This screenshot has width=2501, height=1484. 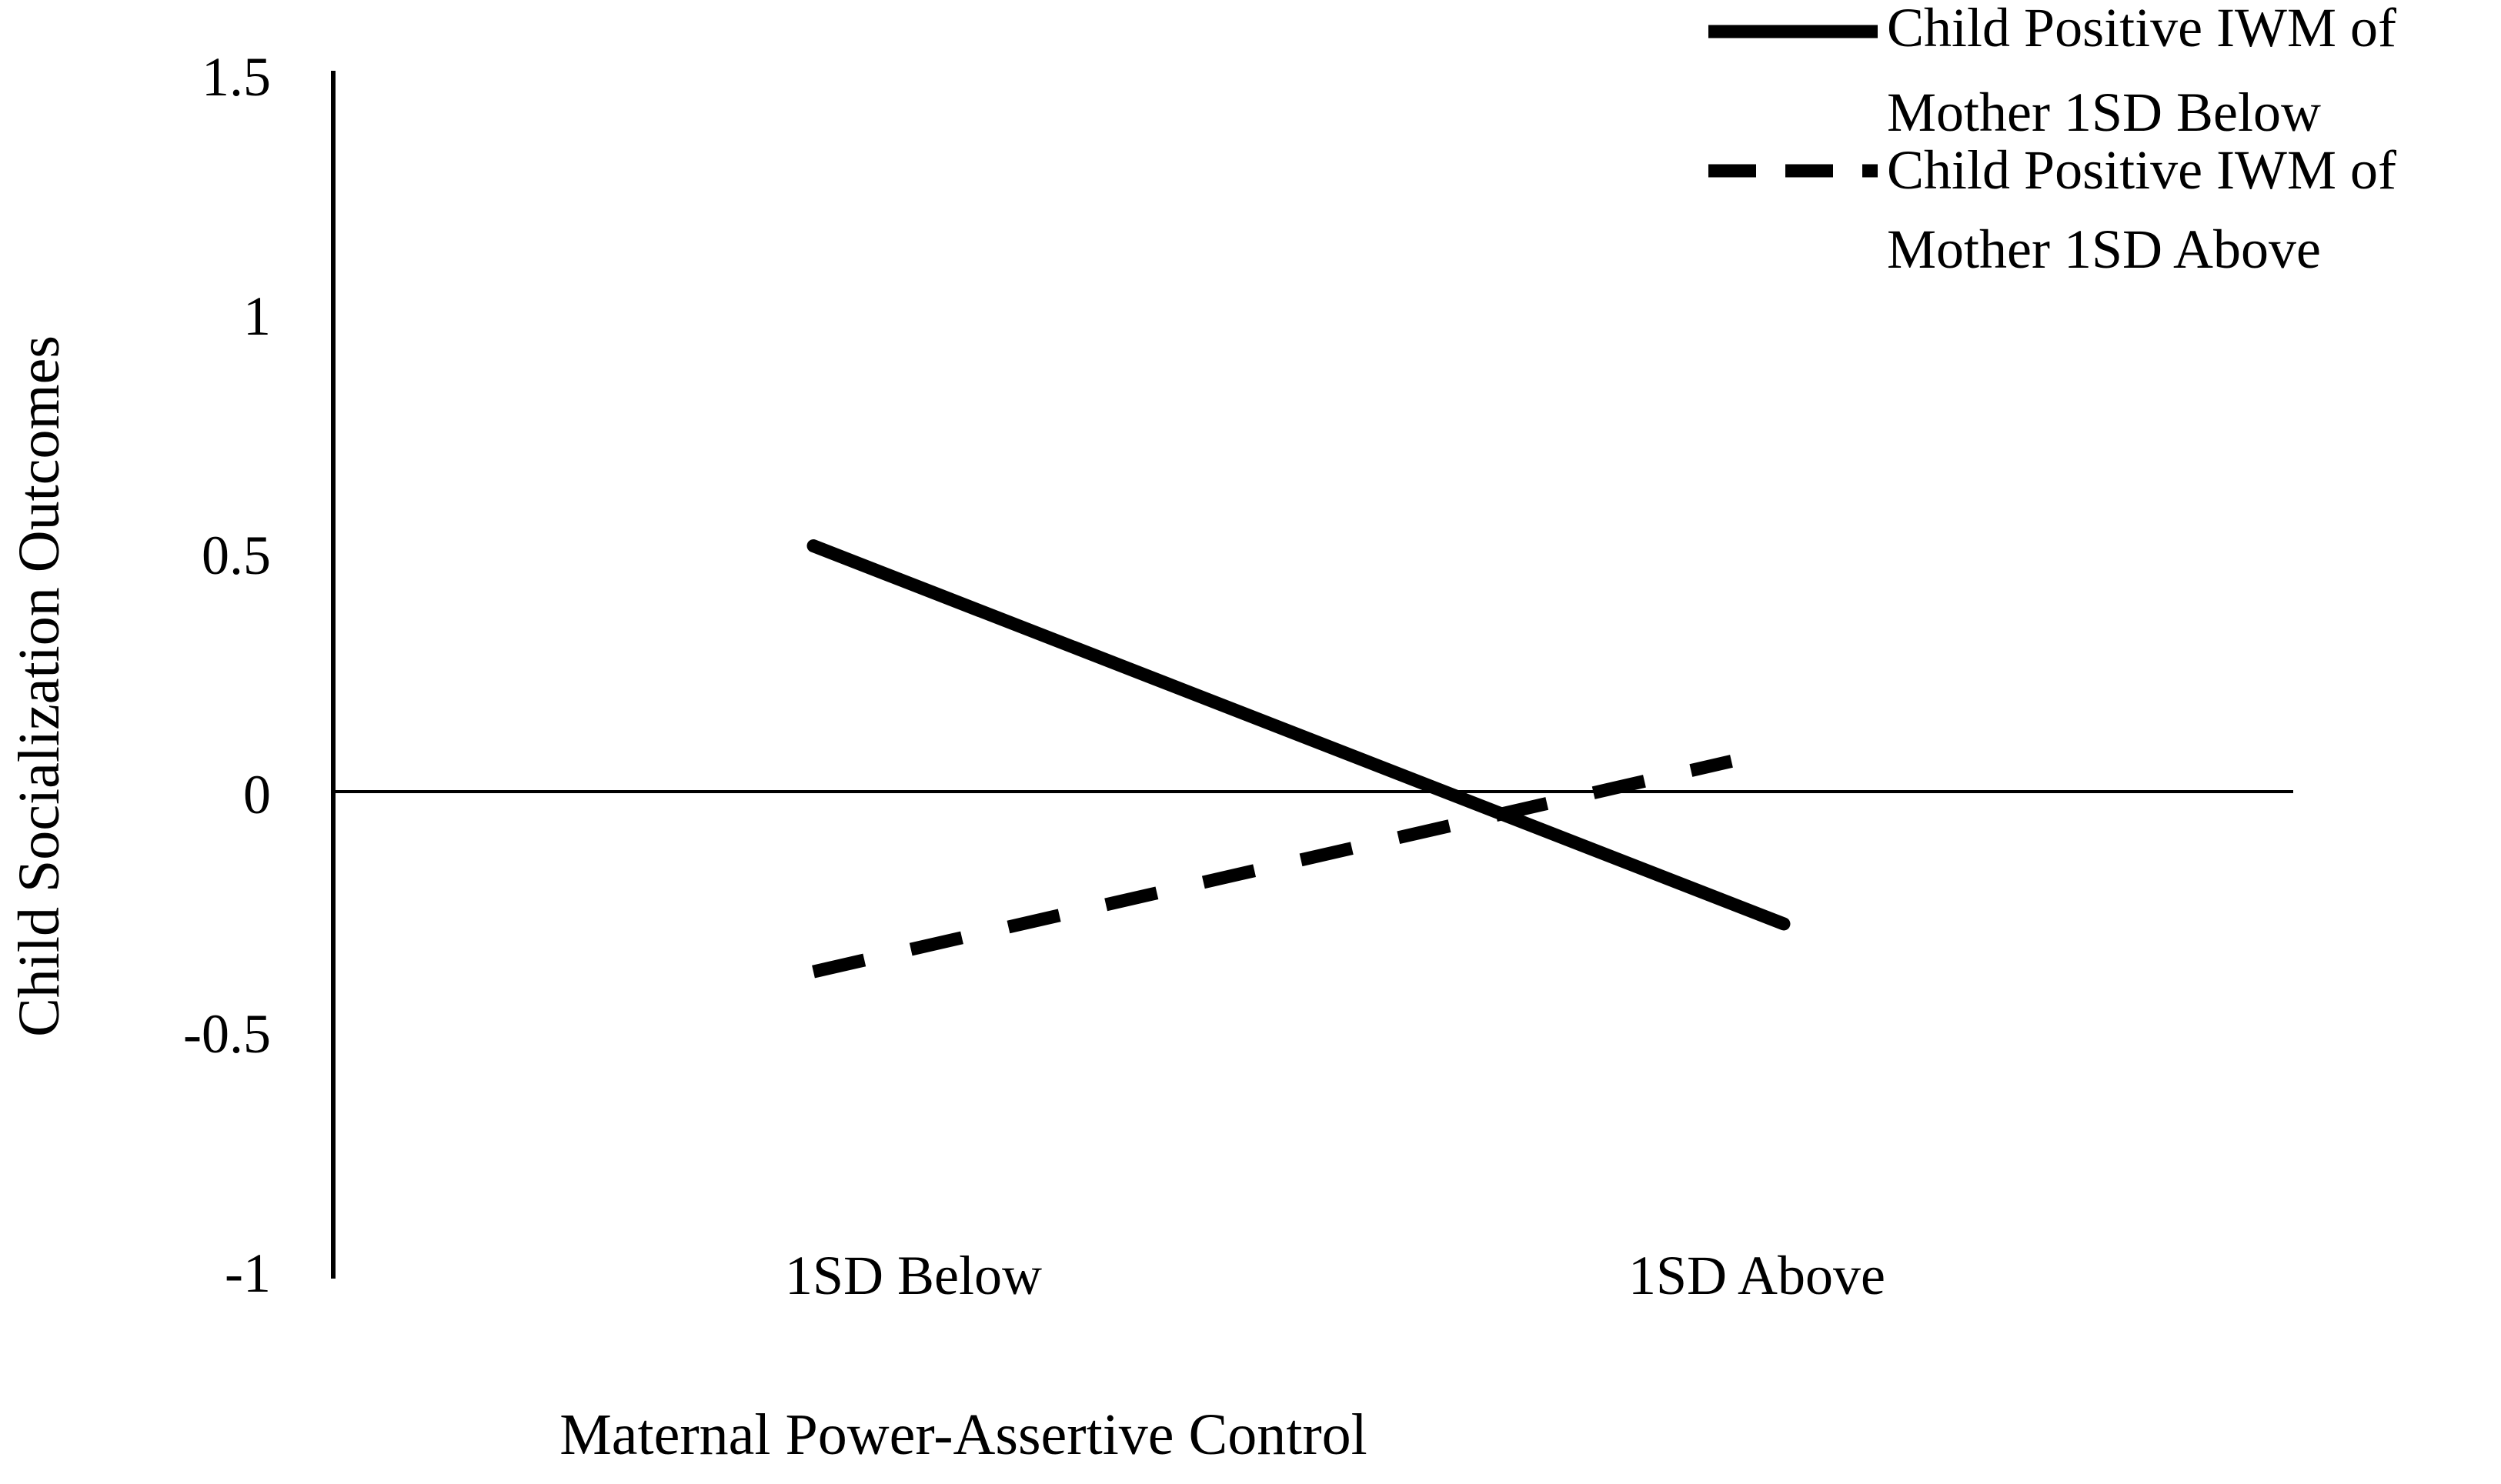 What do you see at coordinates (227, 675) in the screenshot?
I see `y-tick-labels: -1 -0.5 0 0.5 1 1.5` at bounding box center [227, 675].